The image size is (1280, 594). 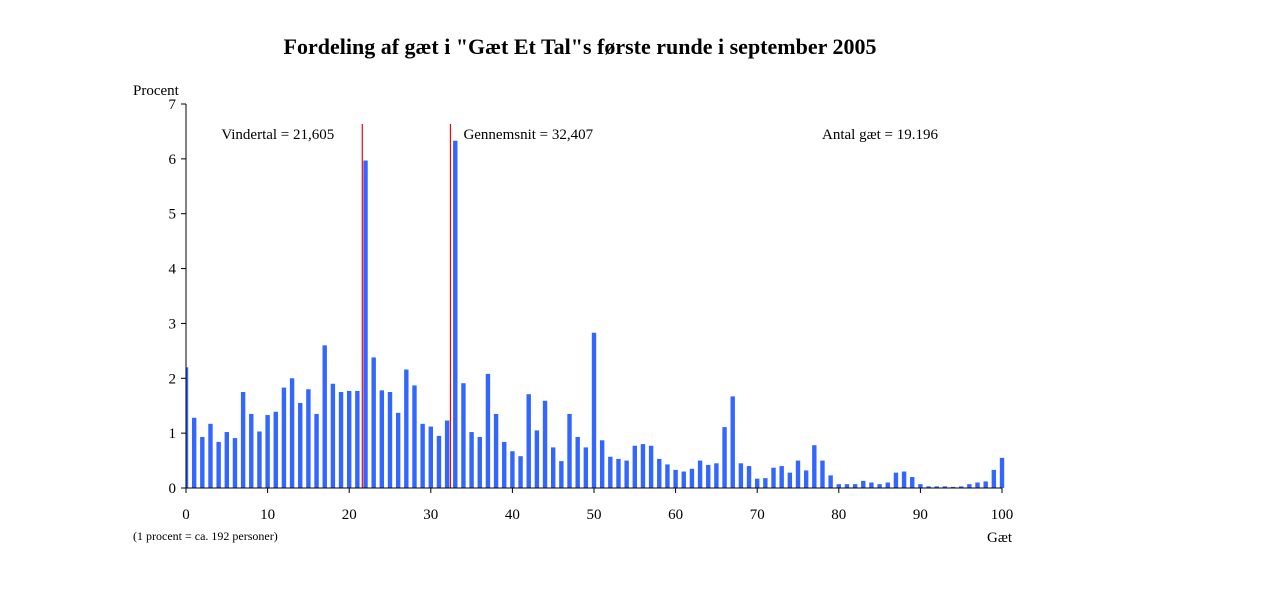 I want to click on y-tick-label-7: 7, so click(x=173, y=105).